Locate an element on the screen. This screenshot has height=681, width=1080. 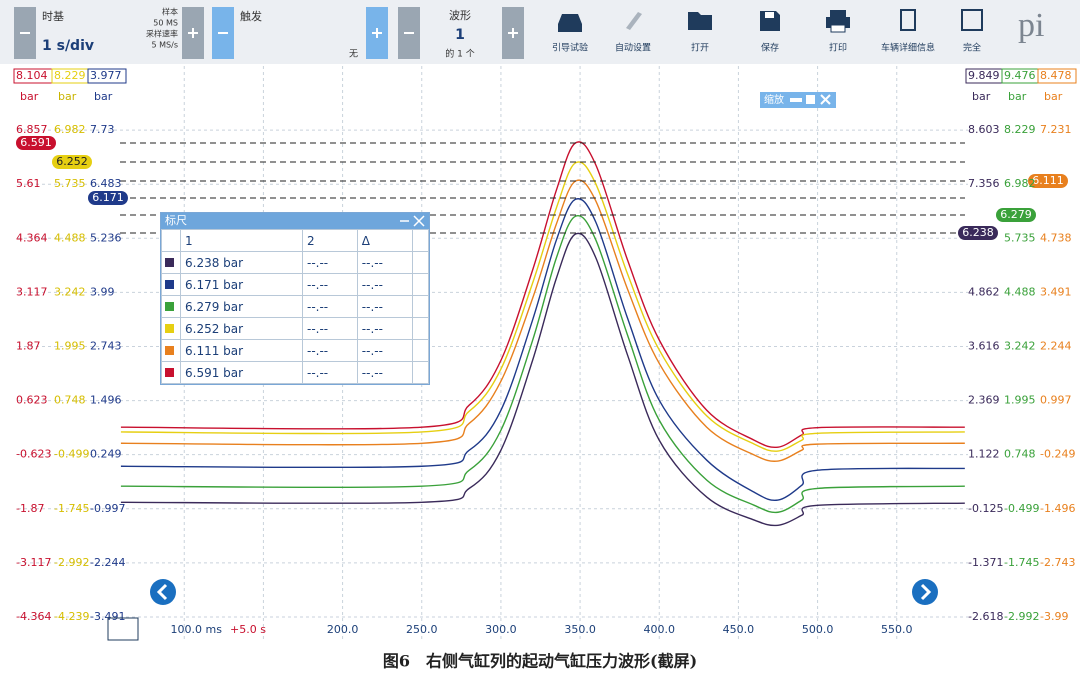
x-tick-label: 200.0 is located at coordinates (343, 629).